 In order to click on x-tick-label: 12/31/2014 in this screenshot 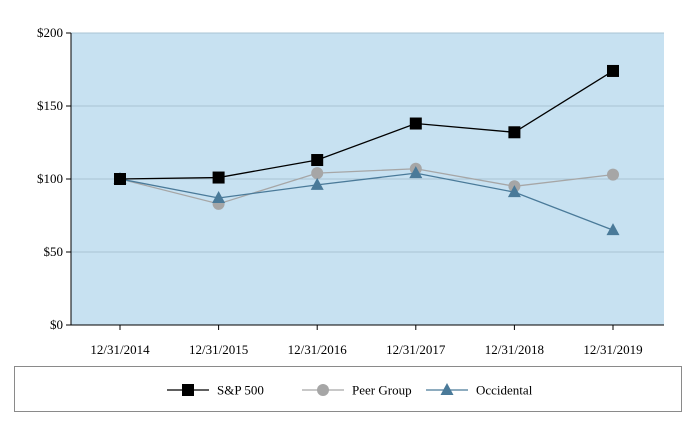, I will do `click(120, 349)`.